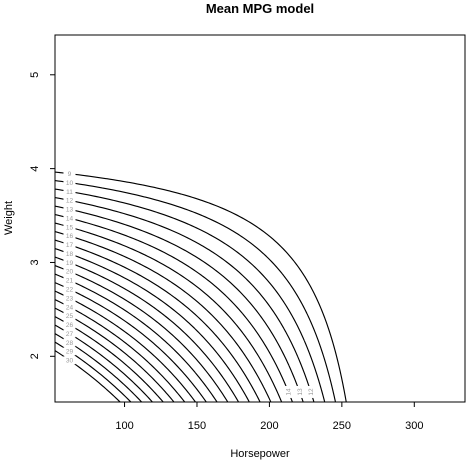  I want to click on contour-label-bottom: 14, so click(289, 392).